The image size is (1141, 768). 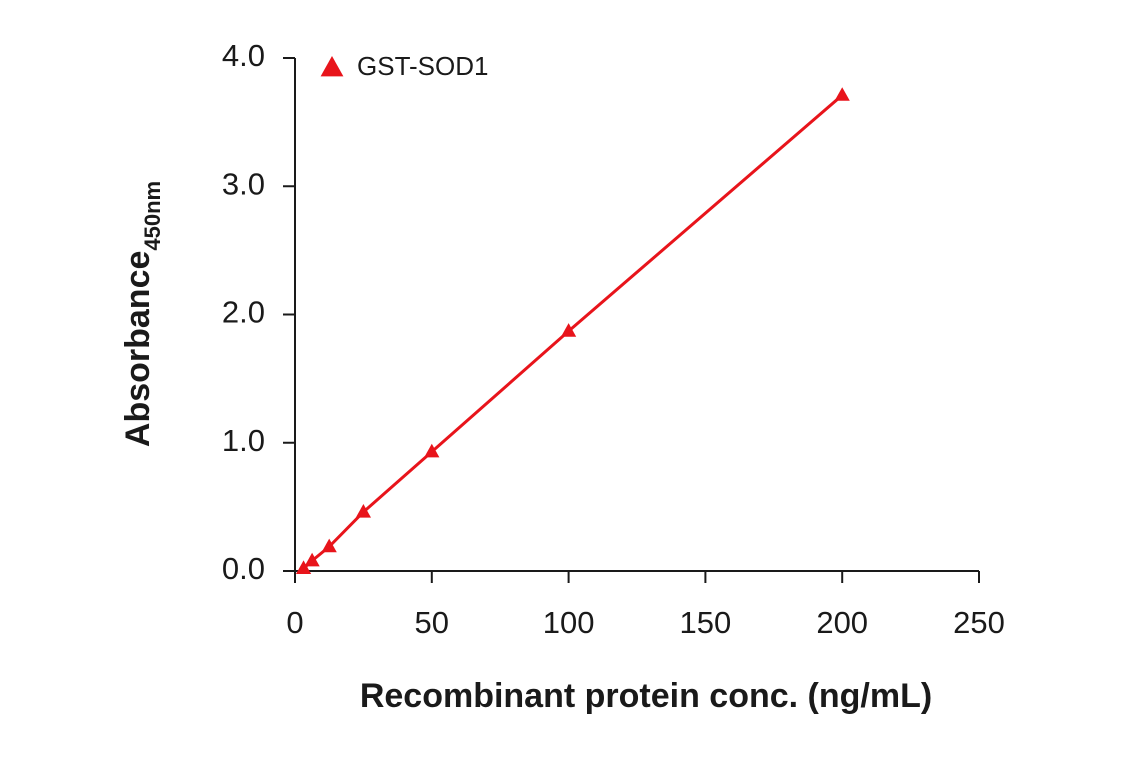 I want to click on legend-marker, so click(x=332, y=66).